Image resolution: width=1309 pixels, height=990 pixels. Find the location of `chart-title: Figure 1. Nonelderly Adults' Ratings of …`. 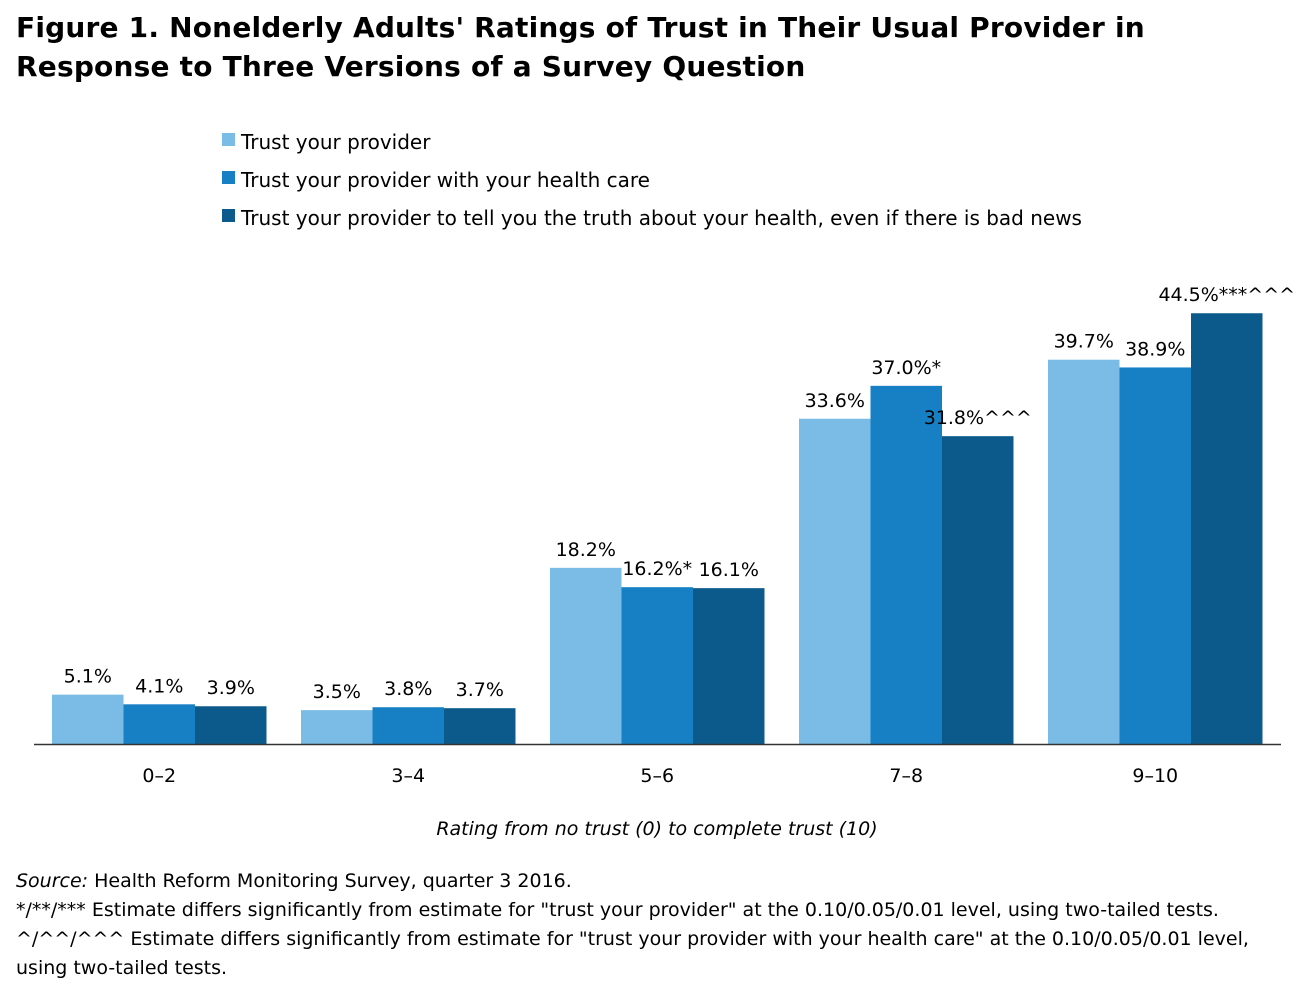

chart-title: Figure 1. Nonelderly Adults' Ratings of … is located at coordinates (580, 47).